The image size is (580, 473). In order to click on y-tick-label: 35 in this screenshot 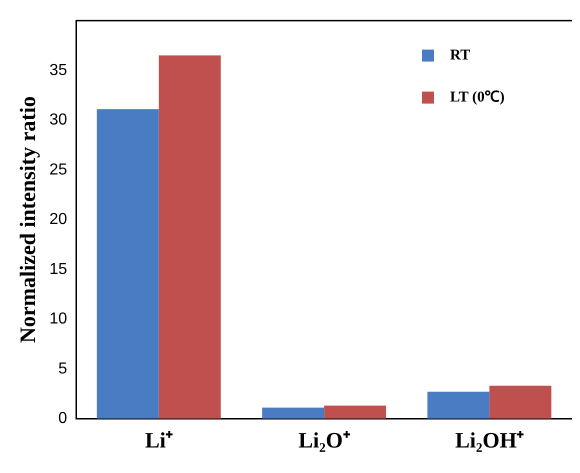, I will do `click(58, 70)`.